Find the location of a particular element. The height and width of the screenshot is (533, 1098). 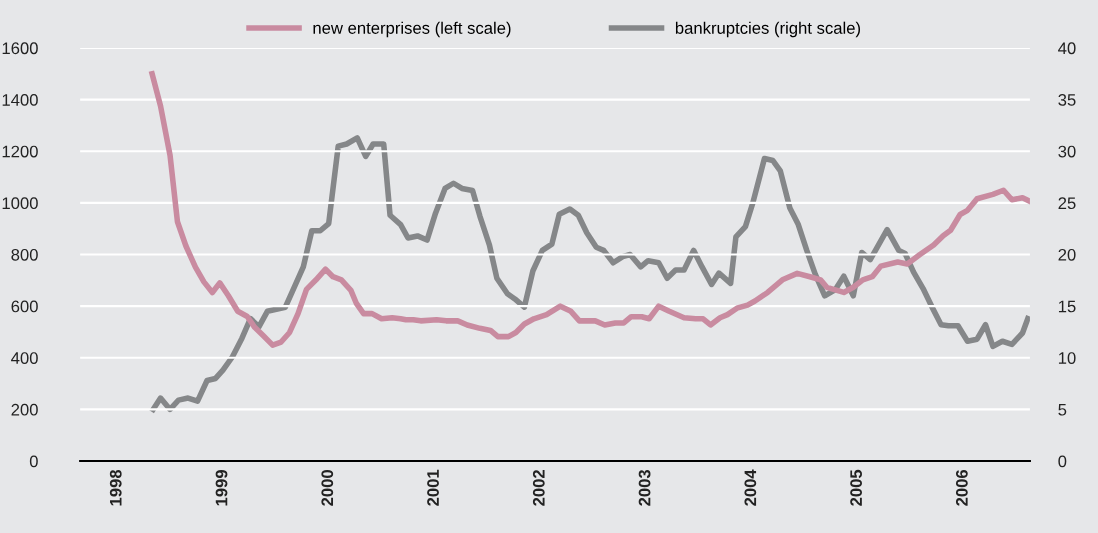

y2-tick-label: 35 is located at coordinates (1067, 100).